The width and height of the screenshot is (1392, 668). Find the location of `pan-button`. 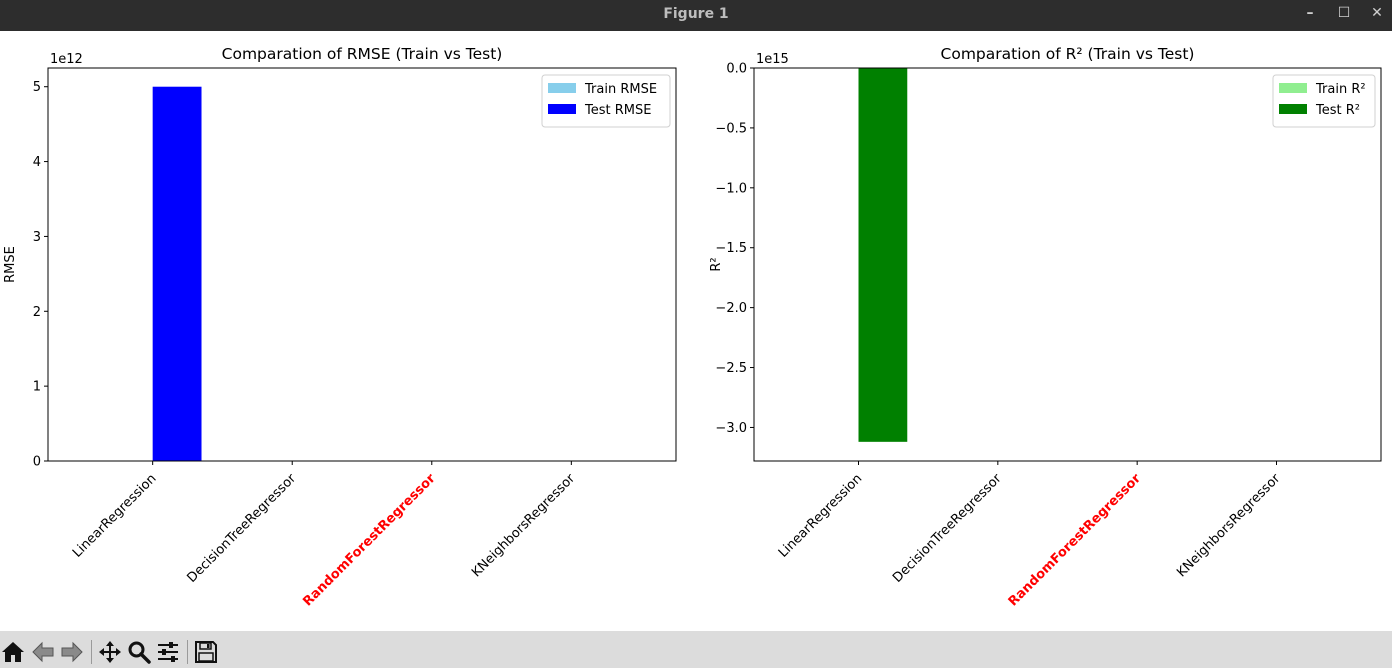

pan-button is located at coordinates (110, 652).